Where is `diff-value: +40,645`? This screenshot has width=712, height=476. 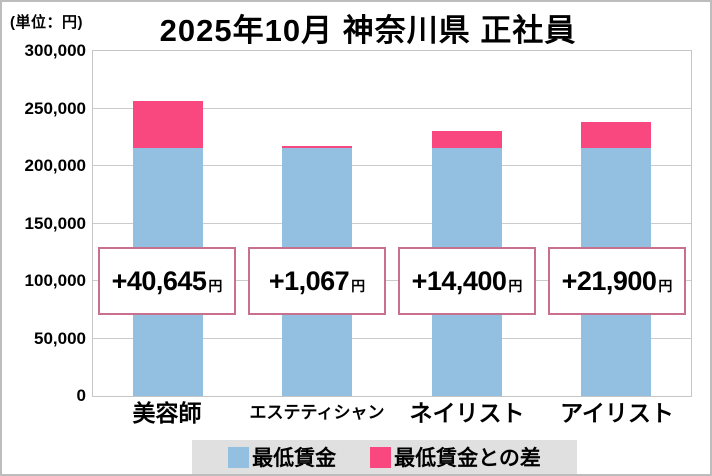
diff-value: +40,645 is located at coordinates (159, 280).